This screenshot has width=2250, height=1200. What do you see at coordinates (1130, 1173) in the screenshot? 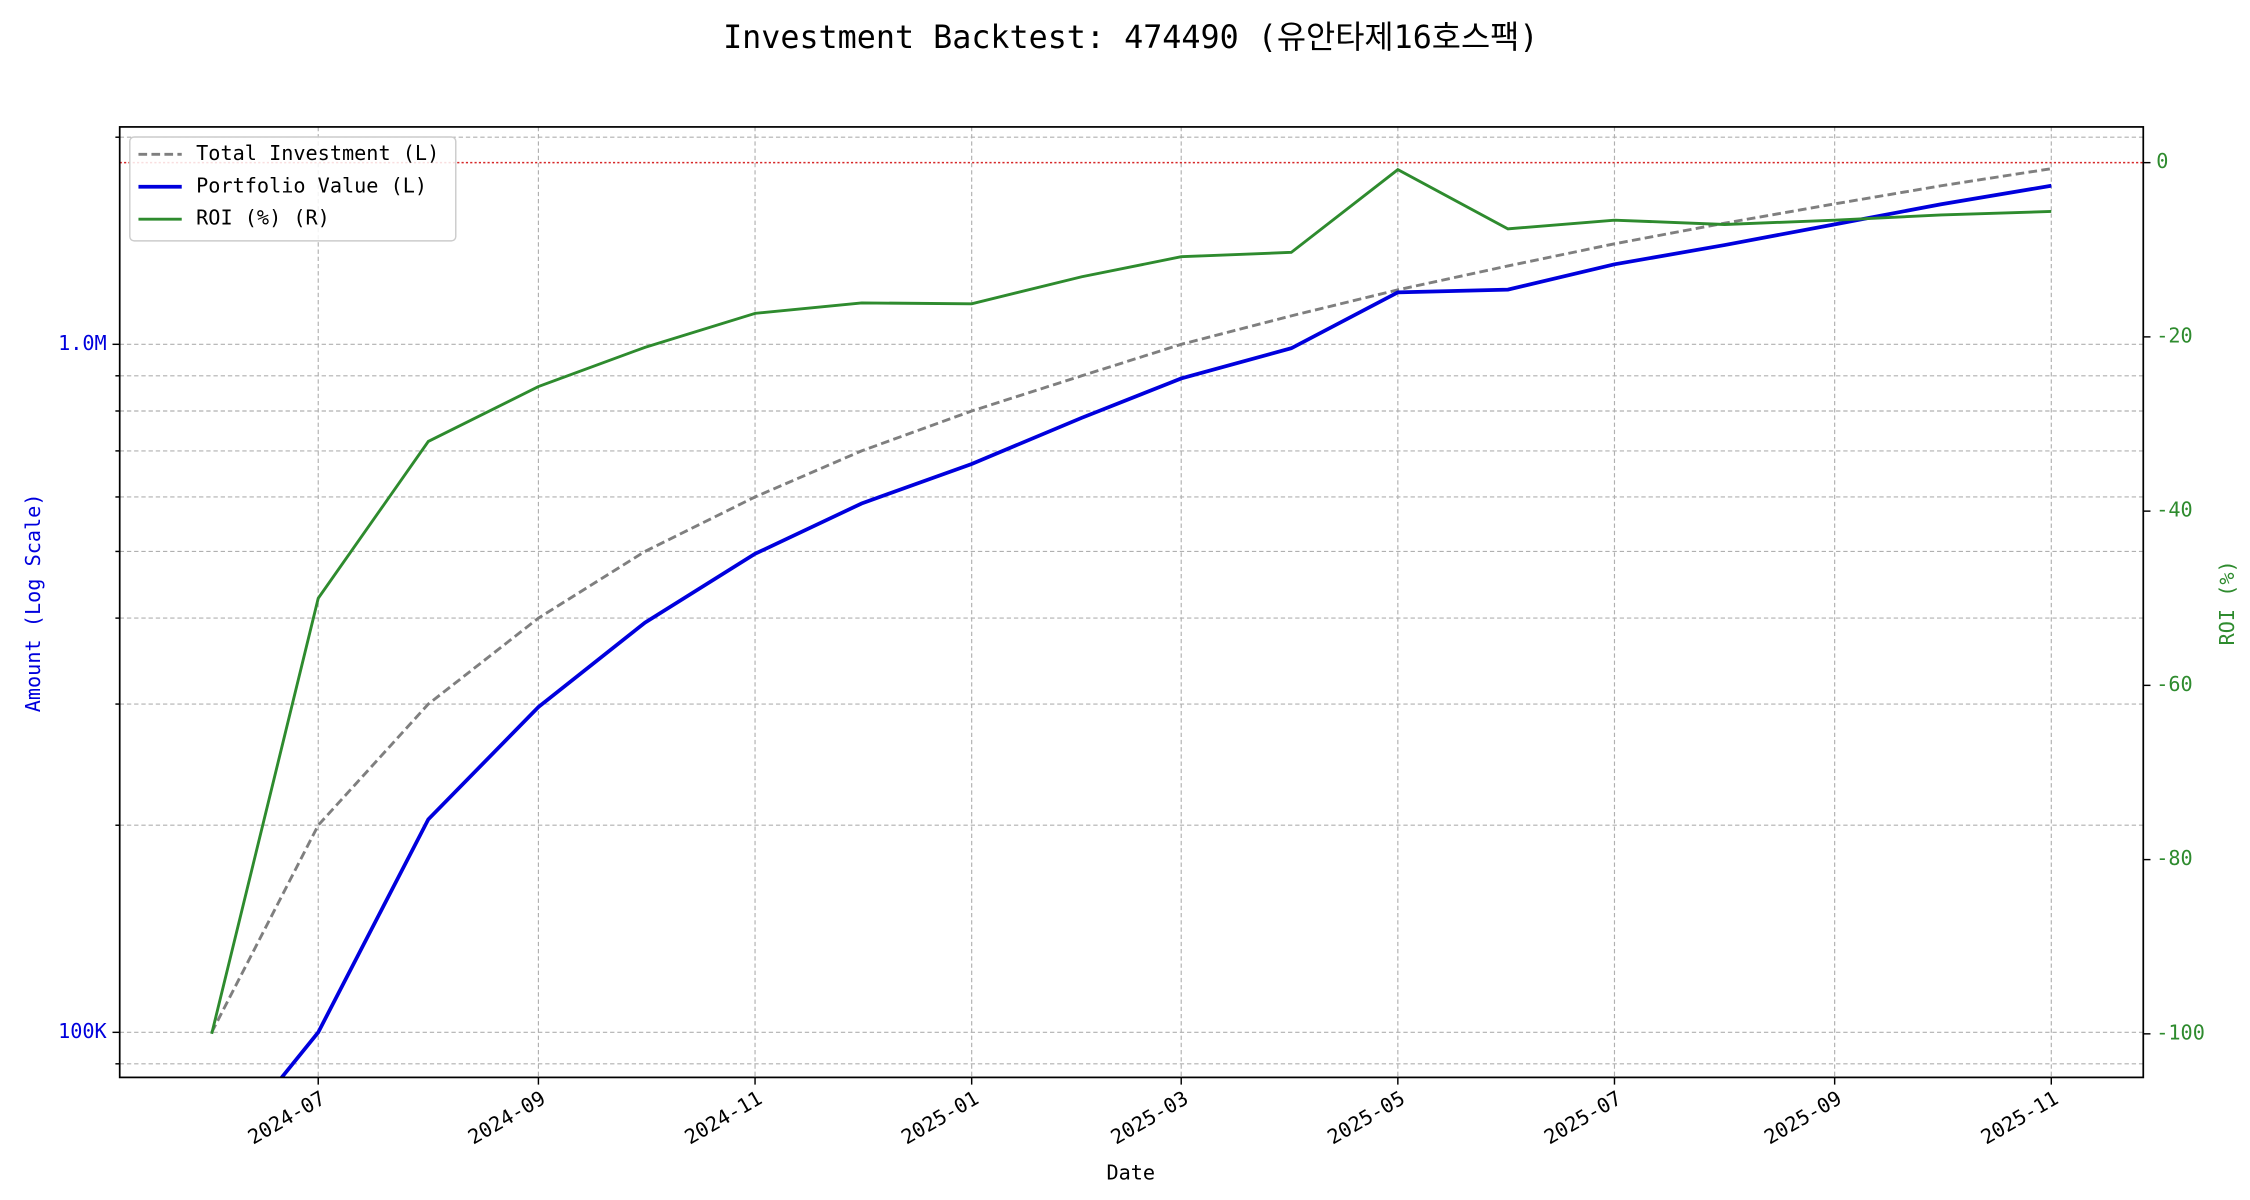
I see `x-axis-label: Date` at bounding box center [1130, 1173].